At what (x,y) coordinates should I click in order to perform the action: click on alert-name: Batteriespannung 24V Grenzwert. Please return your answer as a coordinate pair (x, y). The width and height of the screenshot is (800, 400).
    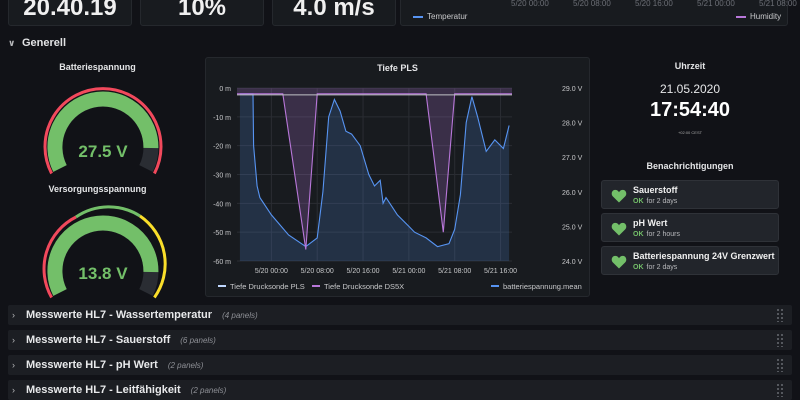
    Looking at the image, I should click on (704, 256).